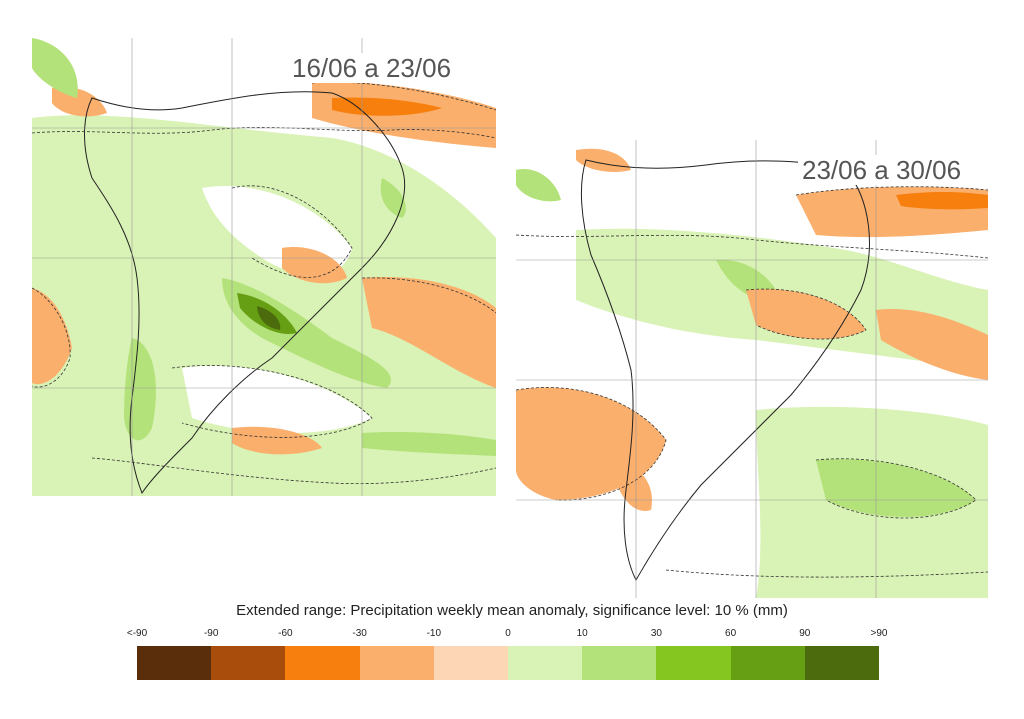 The width and height of the screenshot is (1024, 719). I want to click on legend-tick-label: 90, so click(805, 633).